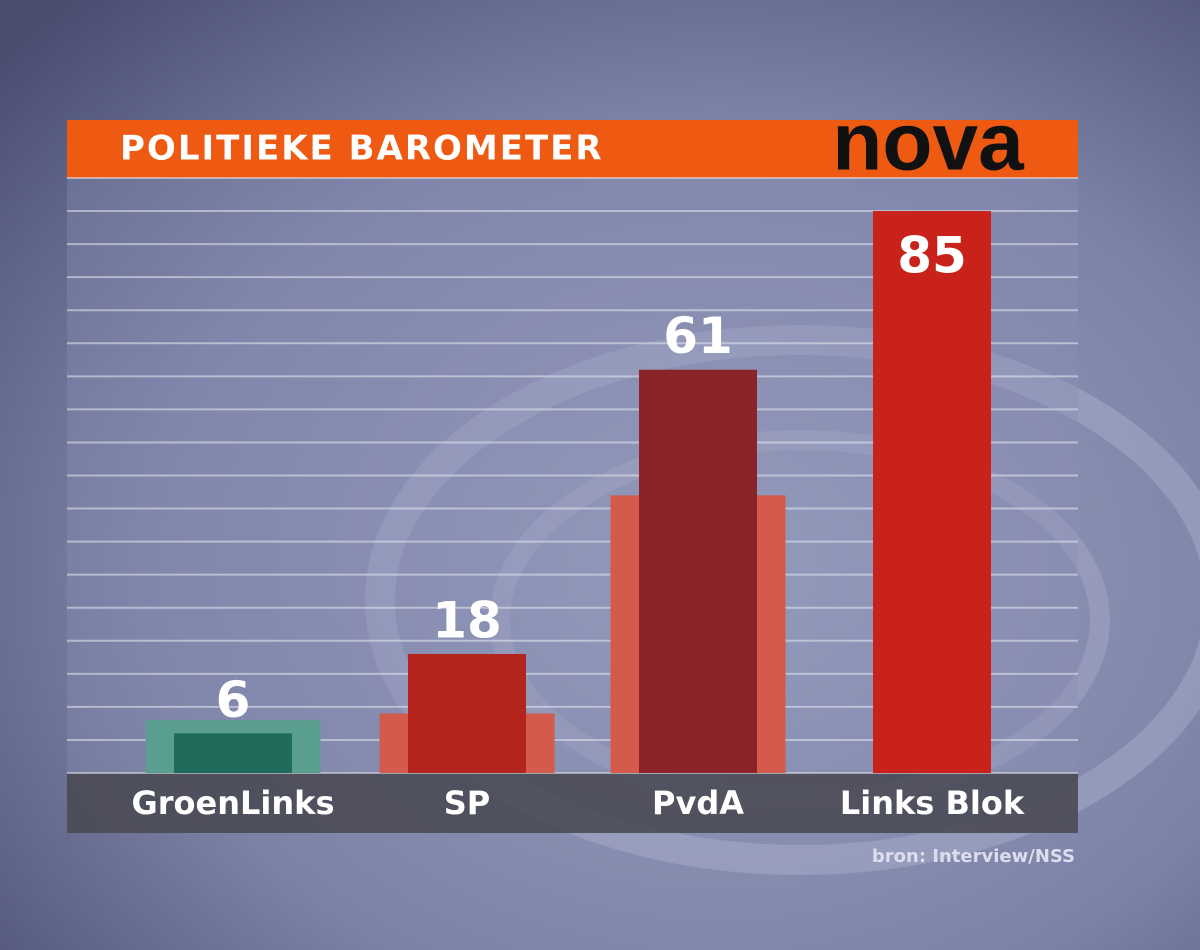 Image resolution: width=1200 pixels, height=950 pixels. Describe the element at coordinates (362, 149) in the screenshot. I see `chart-title: POLITIEKE BAROMETER` at that location.